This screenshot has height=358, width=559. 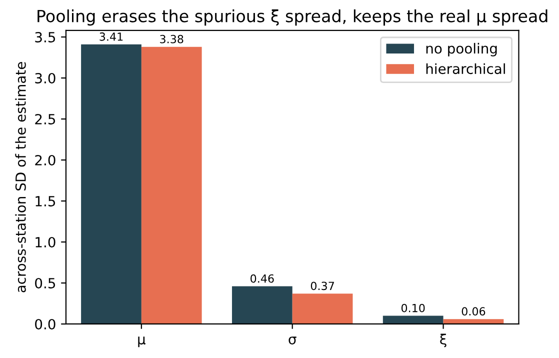 What do you see at coordinates (292, 340) in the screenshot?
I see `x-tick-label: σ` at bounding box center [292, 340].